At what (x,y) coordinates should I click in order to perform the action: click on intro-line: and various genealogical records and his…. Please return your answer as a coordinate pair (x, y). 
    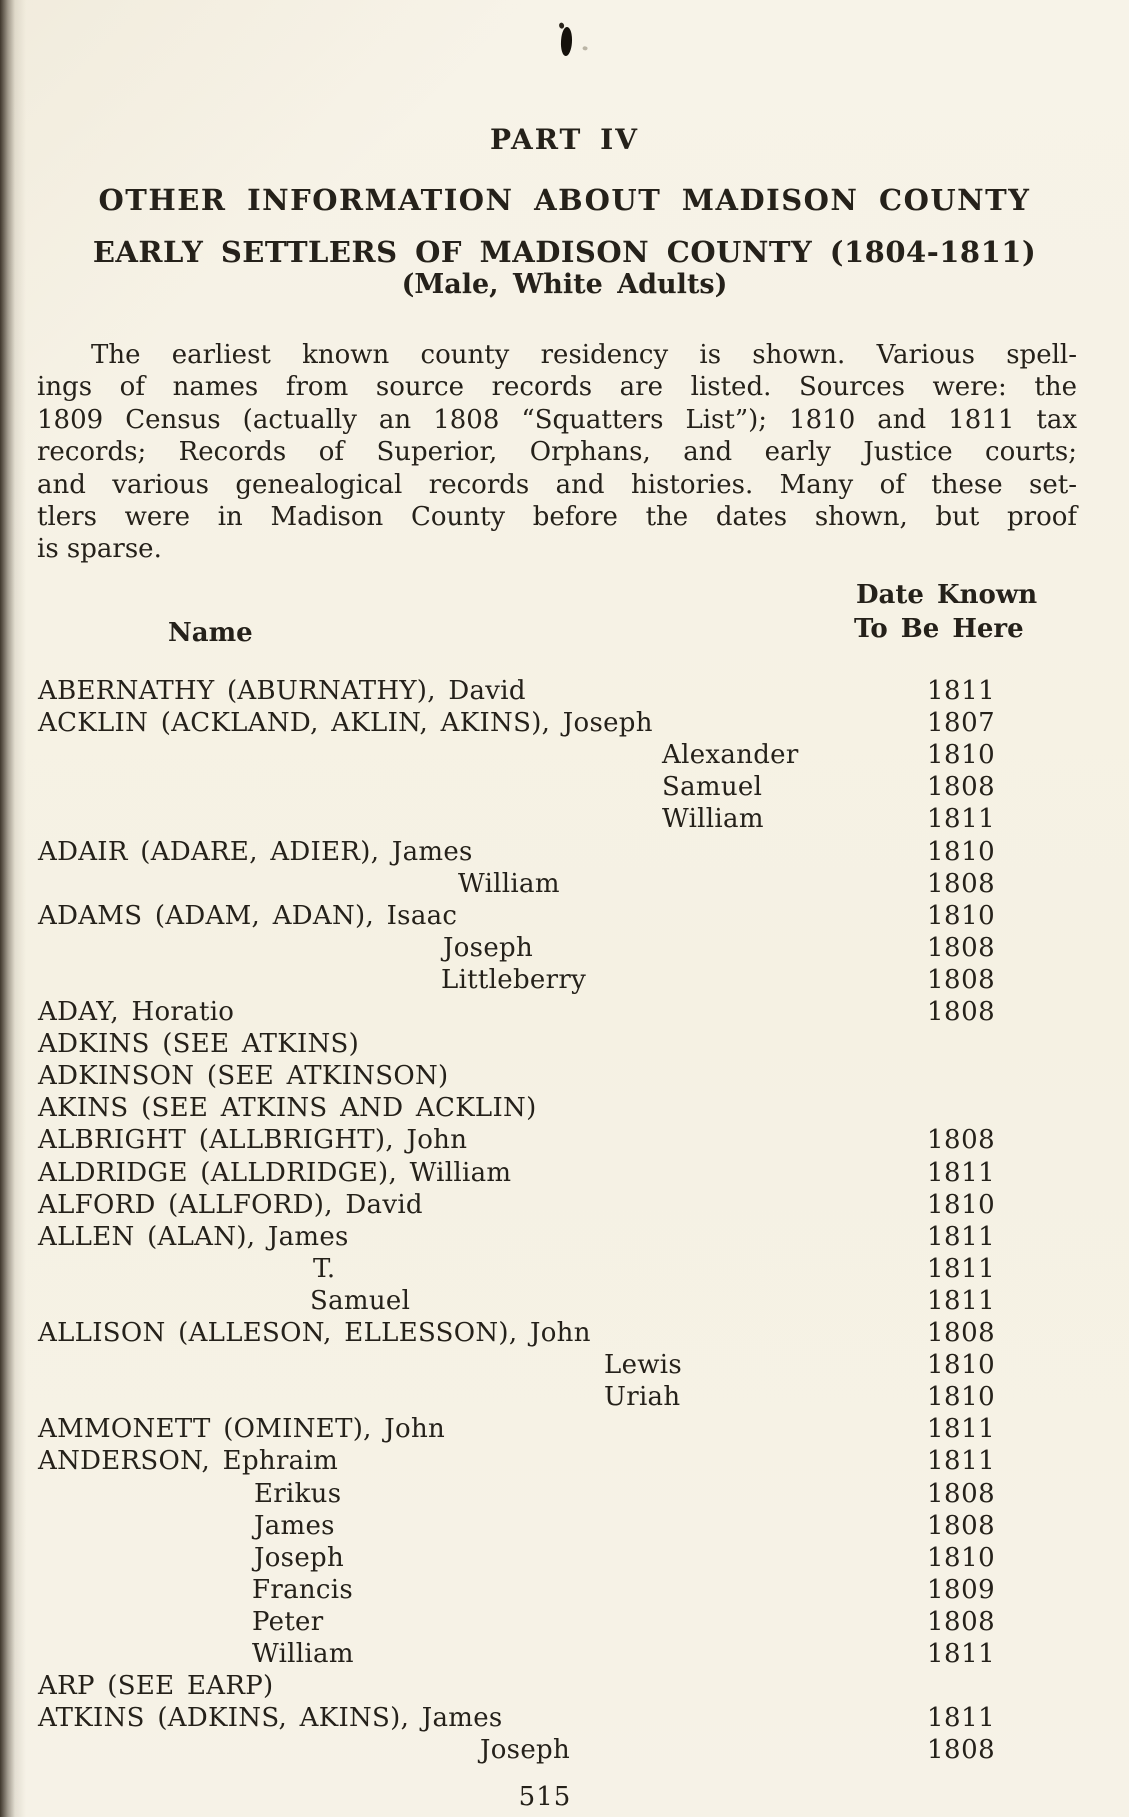
    Looking at the image, I should click on (557, 484).